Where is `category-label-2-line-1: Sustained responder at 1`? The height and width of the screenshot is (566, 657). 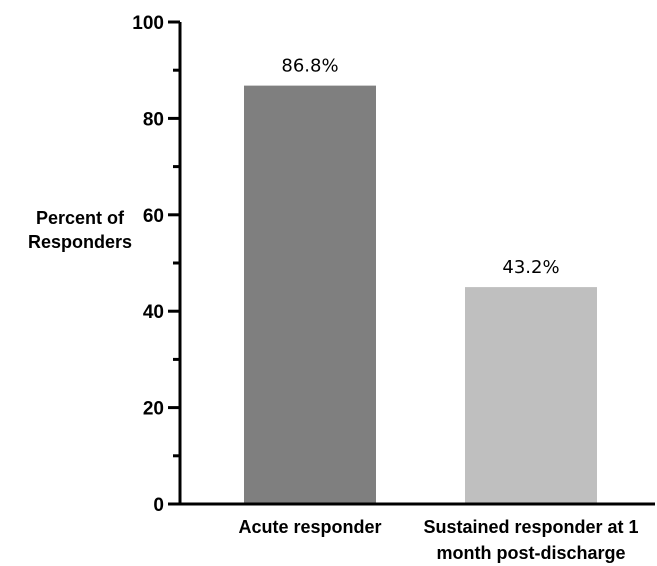 category-label-2-line-1: Sustained responder at 1 is located at coordinates (530, 527).